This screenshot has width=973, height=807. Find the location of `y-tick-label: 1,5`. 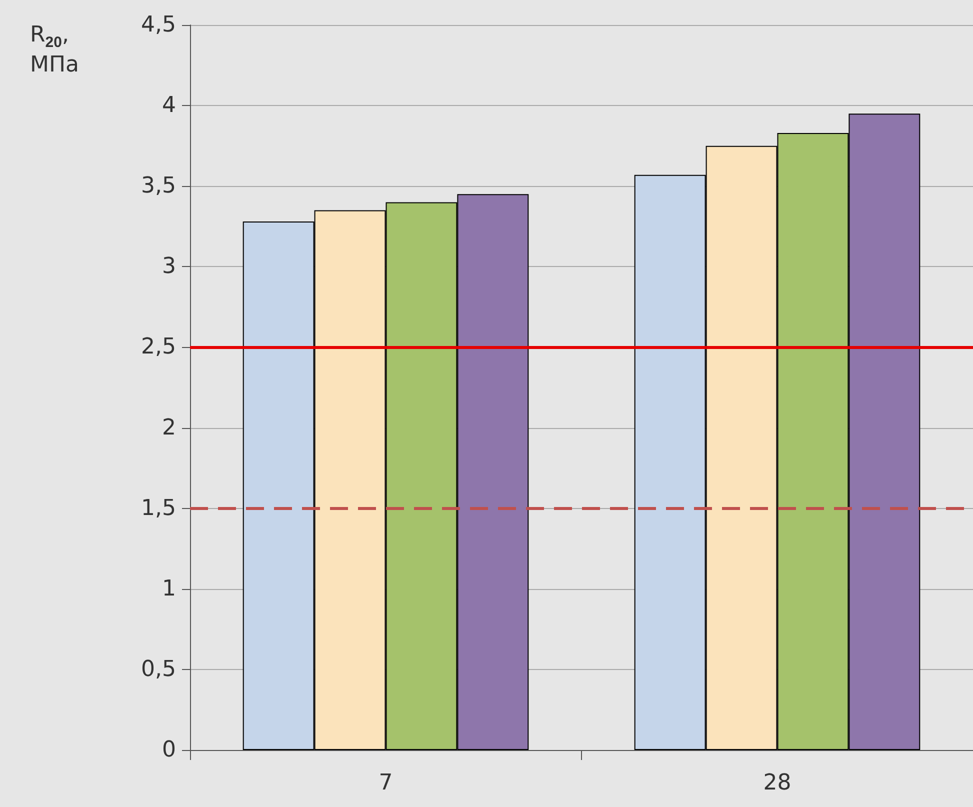

y-tick-label: 1,5 is located at coordinates (158, 508).